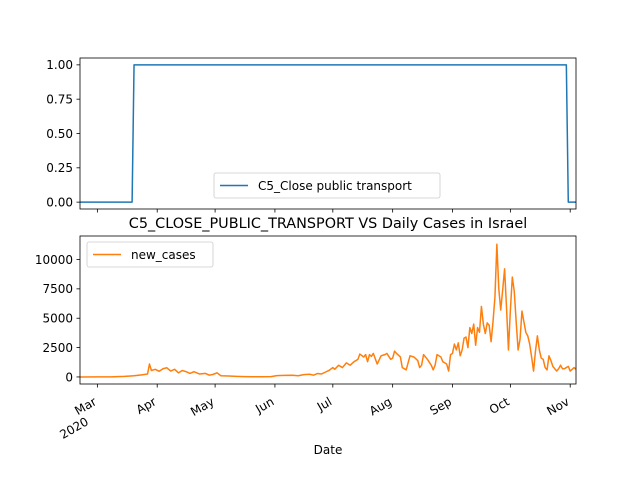 The image size is (640, 484). Describe the element at coordinates (57, 289) in the screenshot. I see `bottom-y-tick-label: 7500` at that location.